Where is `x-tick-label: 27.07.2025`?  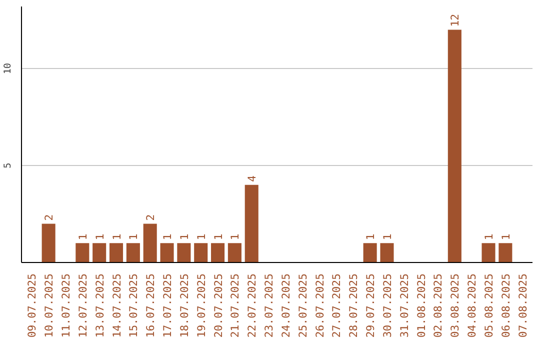
x-tick-label: 27.07.2025 is located at coordinates (337, 306).